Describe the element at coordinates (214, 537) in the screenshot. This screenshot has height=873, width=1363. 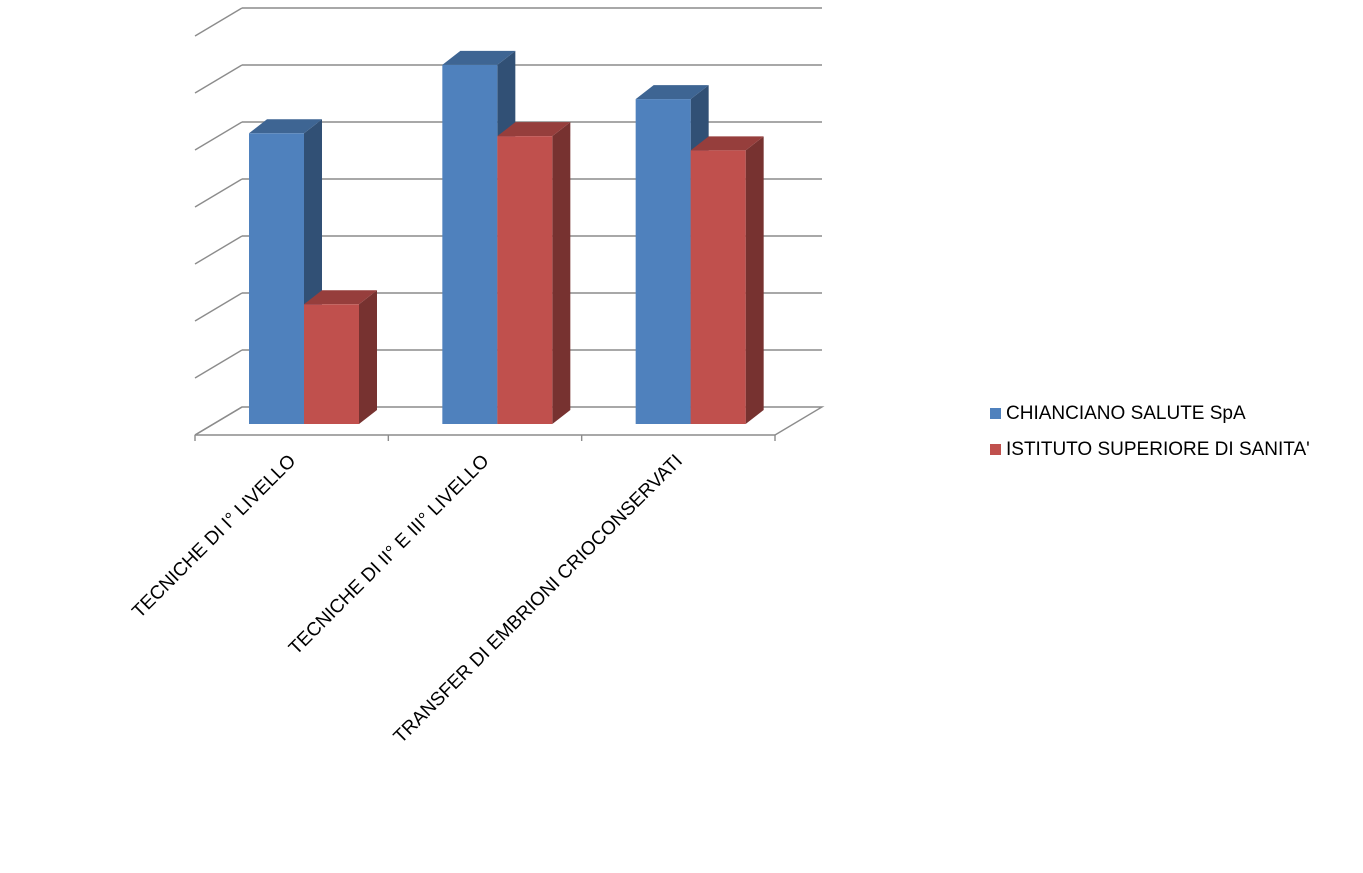
I see `category-label: TECNICHE DI I° LIVELLO` at that location.